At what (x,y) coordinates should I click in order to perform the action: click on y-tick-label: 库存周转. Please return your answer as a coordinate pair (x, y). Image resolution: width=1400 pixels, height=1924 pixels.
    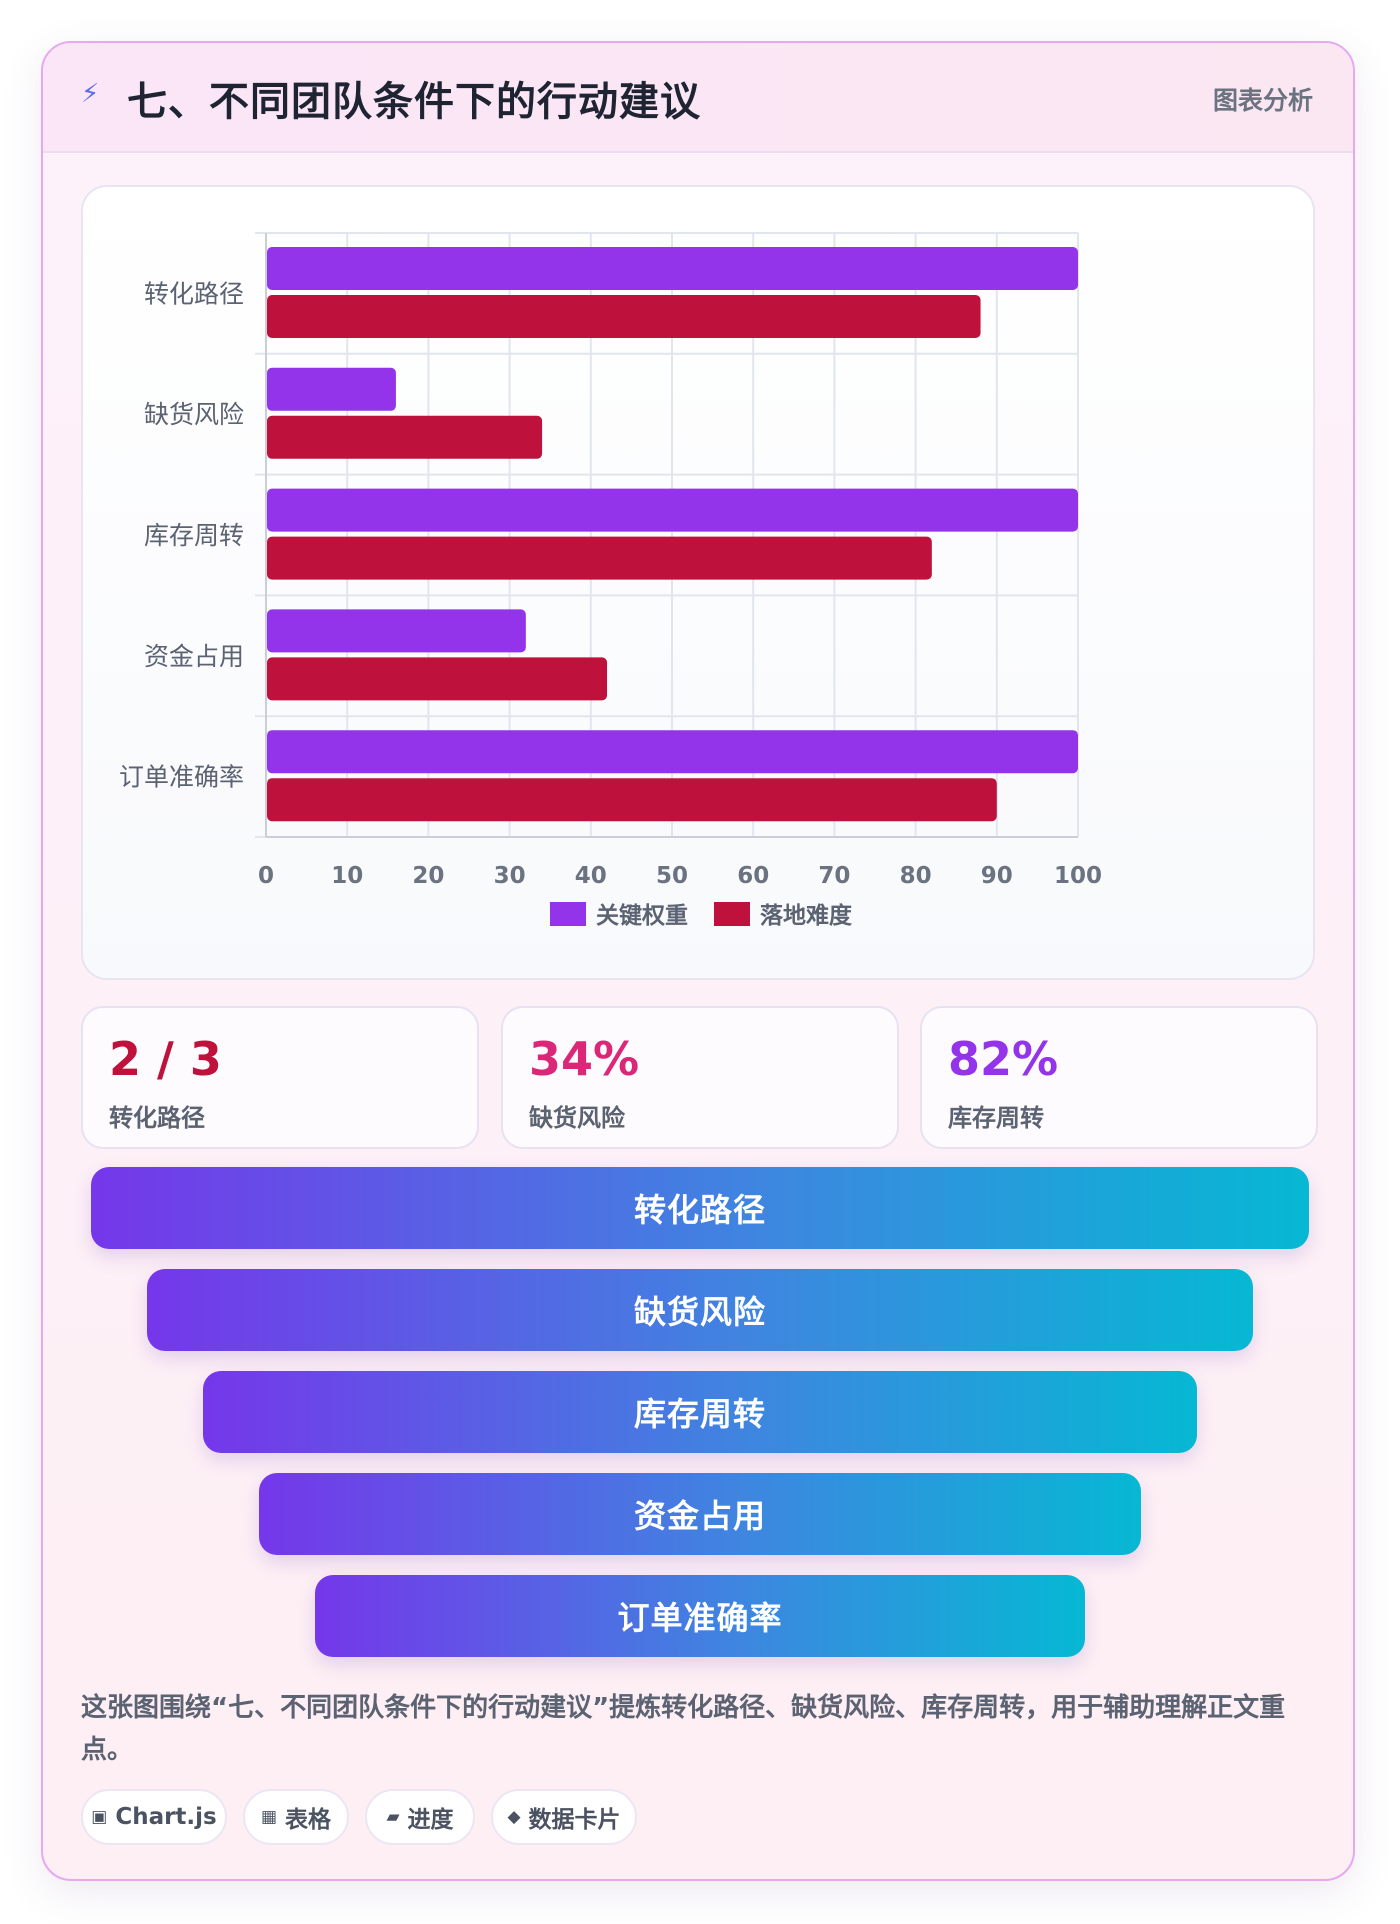
    Looking at the image, I should click on (194, 535).